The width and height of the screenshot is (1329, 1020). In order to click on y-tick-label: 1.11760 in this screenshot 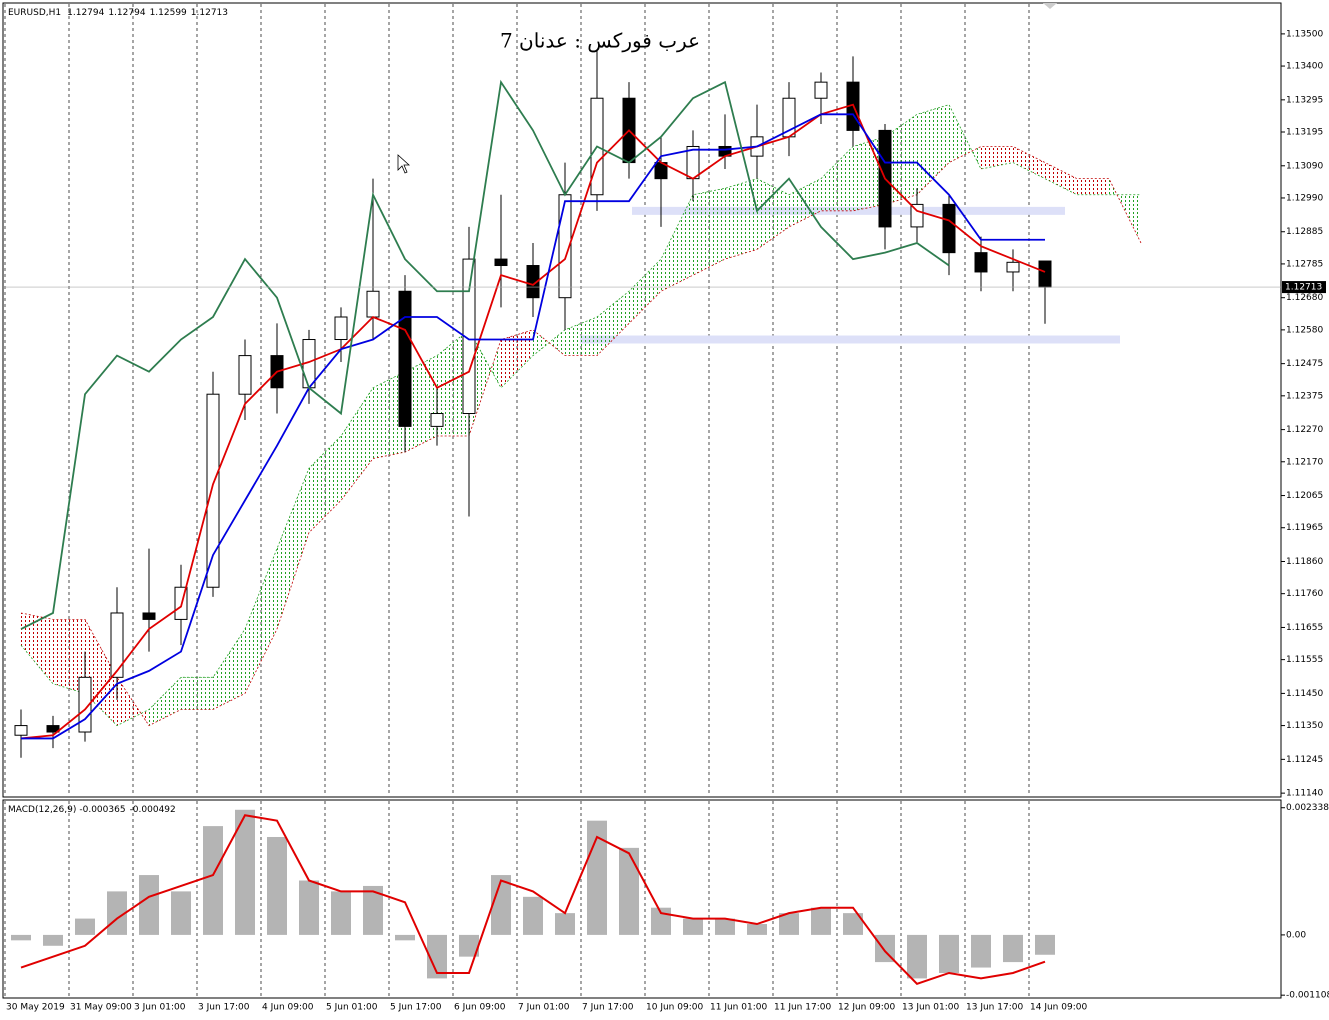, I will do `click(1304, 594)`.